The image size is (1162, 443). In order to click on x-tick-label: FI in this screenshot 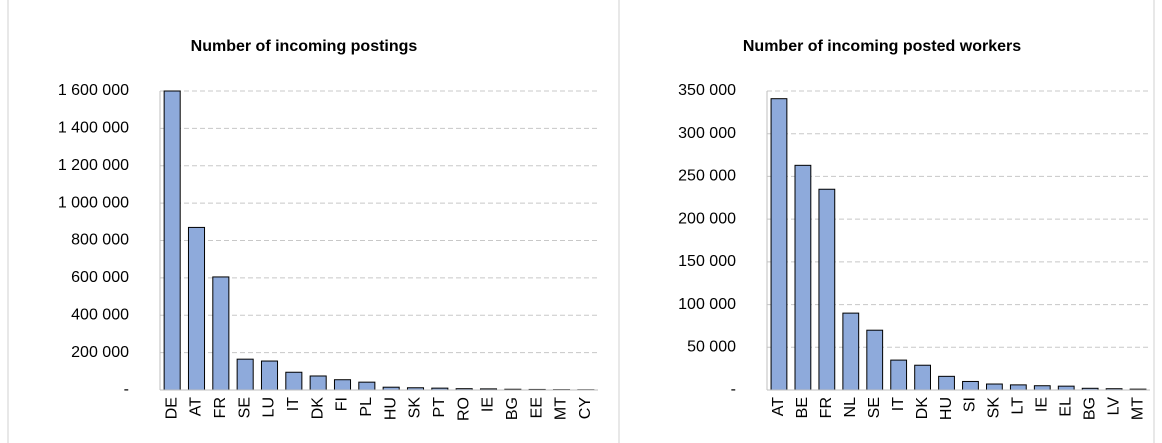, I will do `click(342, 404)`.